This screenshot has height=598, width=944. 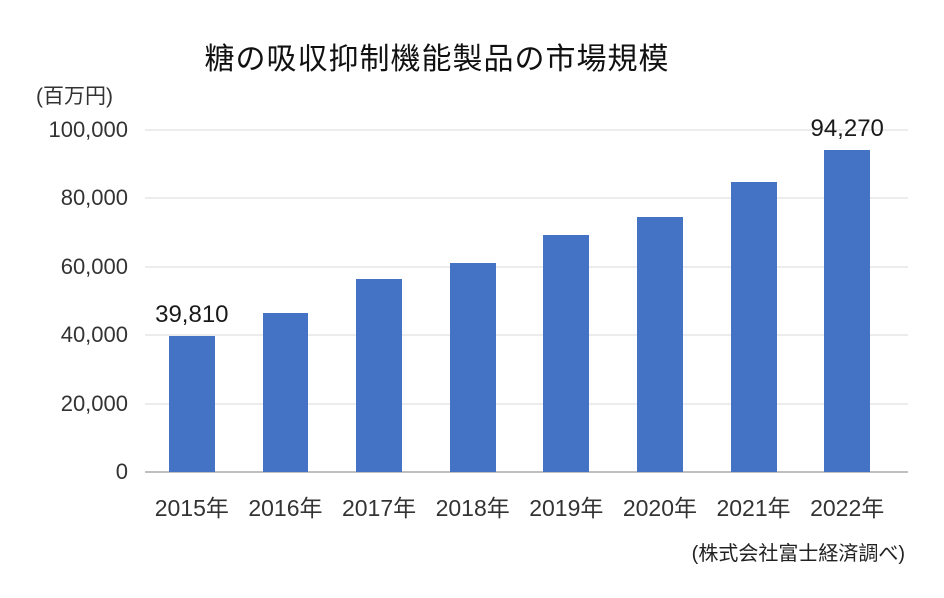 I want to click on x-tick-label: 2017年, so click(x=379, y=508).